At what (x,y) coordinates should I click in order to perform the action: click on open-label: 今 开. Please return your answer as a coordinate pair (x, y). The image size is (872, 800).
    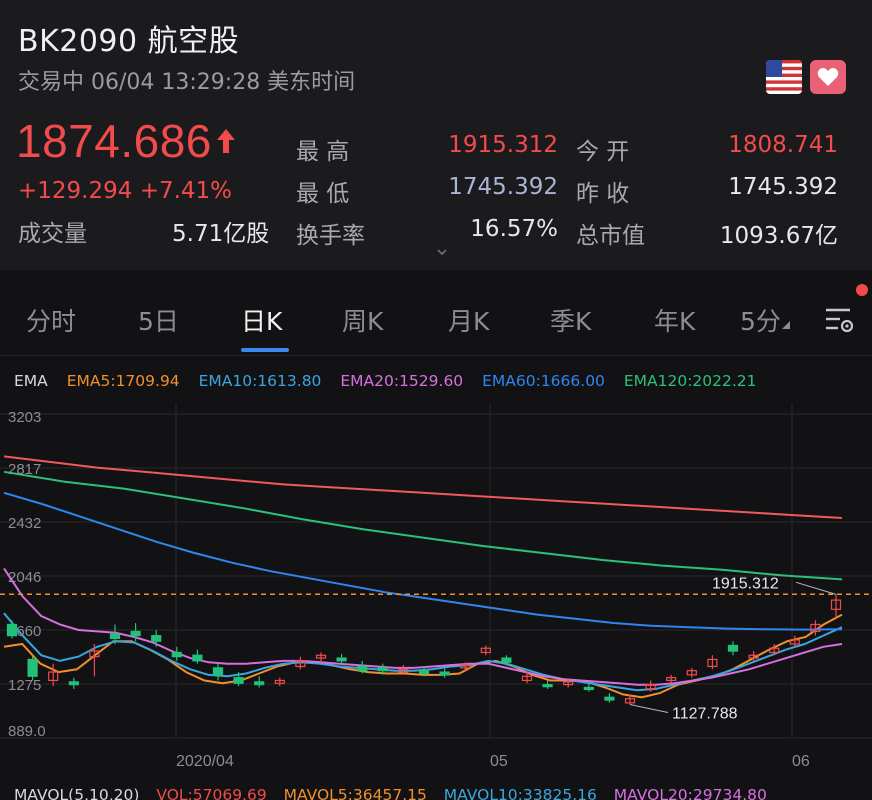
    Looking at the image, I should click on (603, 152).